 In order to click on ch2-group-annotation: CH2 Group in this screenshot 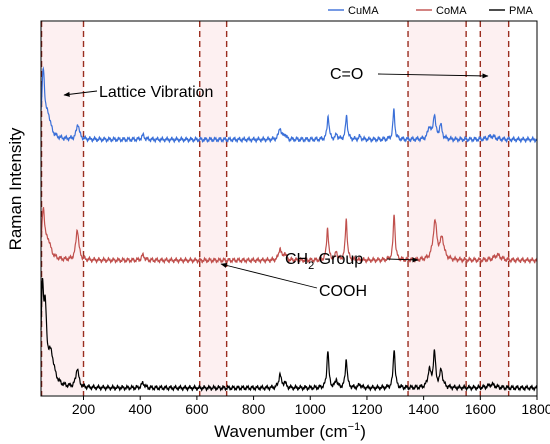, I will do `click(352, 261)`.